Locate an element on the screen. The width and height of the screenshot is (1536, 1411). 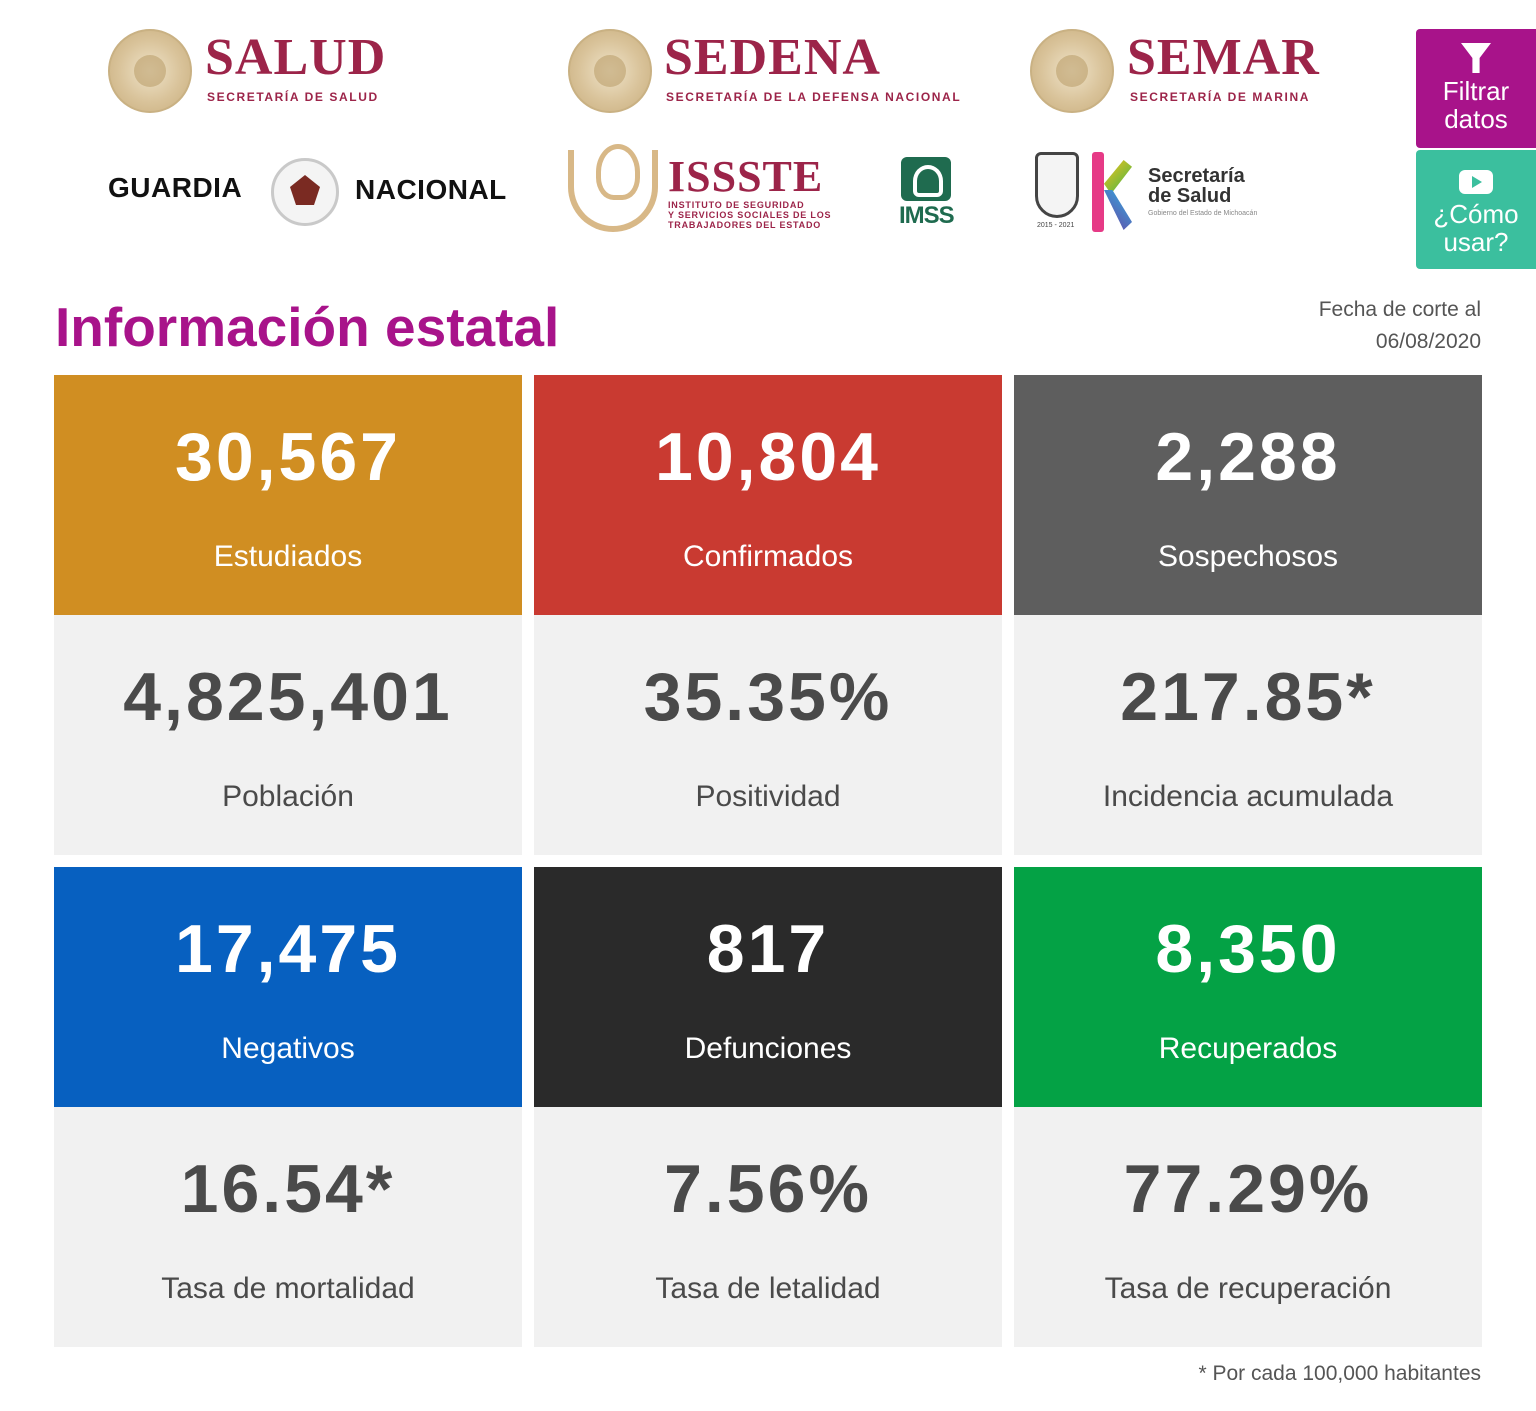
stat-card-mortalidad: 16.54* Tasa de mortalidad is located at coordinates (288, 1227).